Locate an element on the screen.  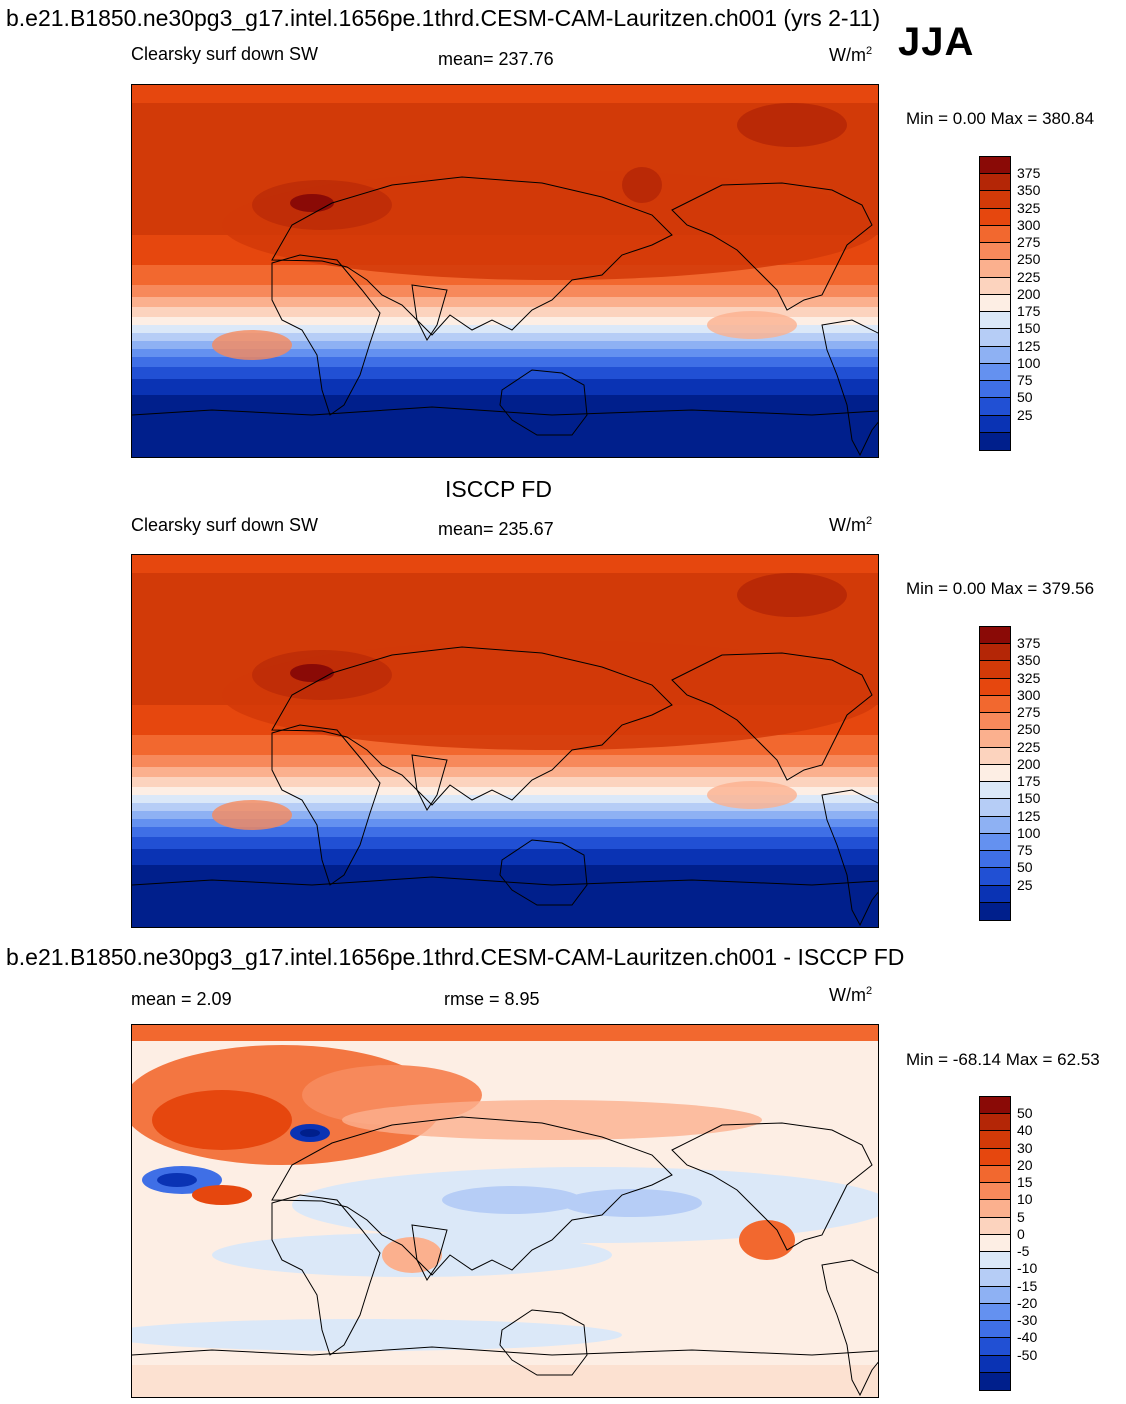
colorbar-label: 200 is located at coordinates (1029, 293).